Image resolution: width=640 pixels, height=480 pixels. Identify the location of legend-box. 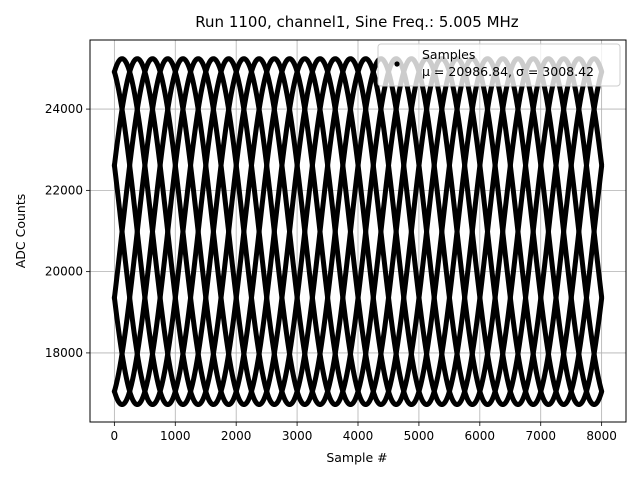
(499, 65).